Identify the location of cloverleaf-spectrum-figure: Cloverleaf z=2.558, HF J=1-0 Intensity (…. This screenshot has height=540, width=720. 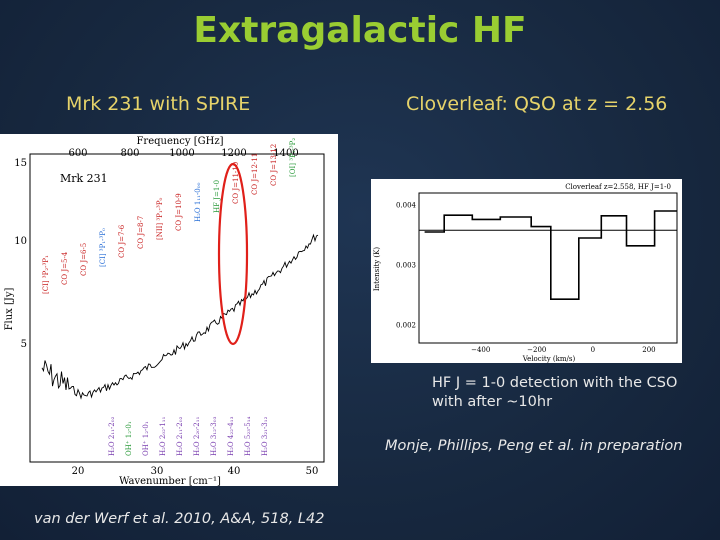
(526, 271).